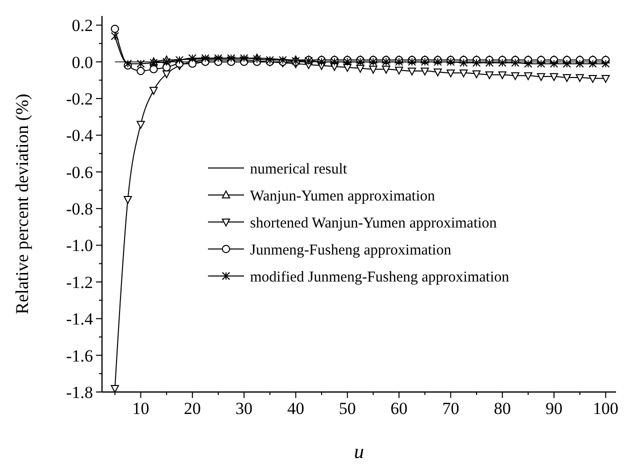 Image resolution: width=632 pixels, height=476 pixels. Describe the element at coordinates (374, 223) in the screenshot. I see `legend-label: shortened Wanjun-Yumen approximation` at that location.